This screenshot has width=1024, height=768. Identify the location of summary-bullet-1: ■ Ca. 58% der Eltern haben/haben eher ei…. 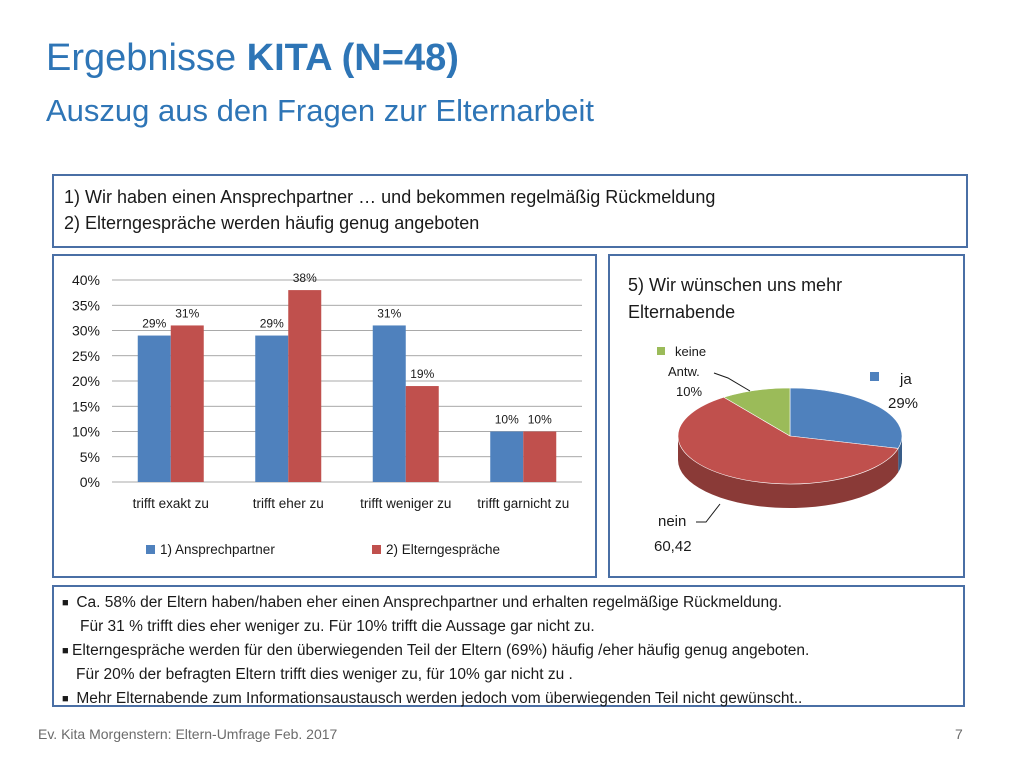
(508, 603).